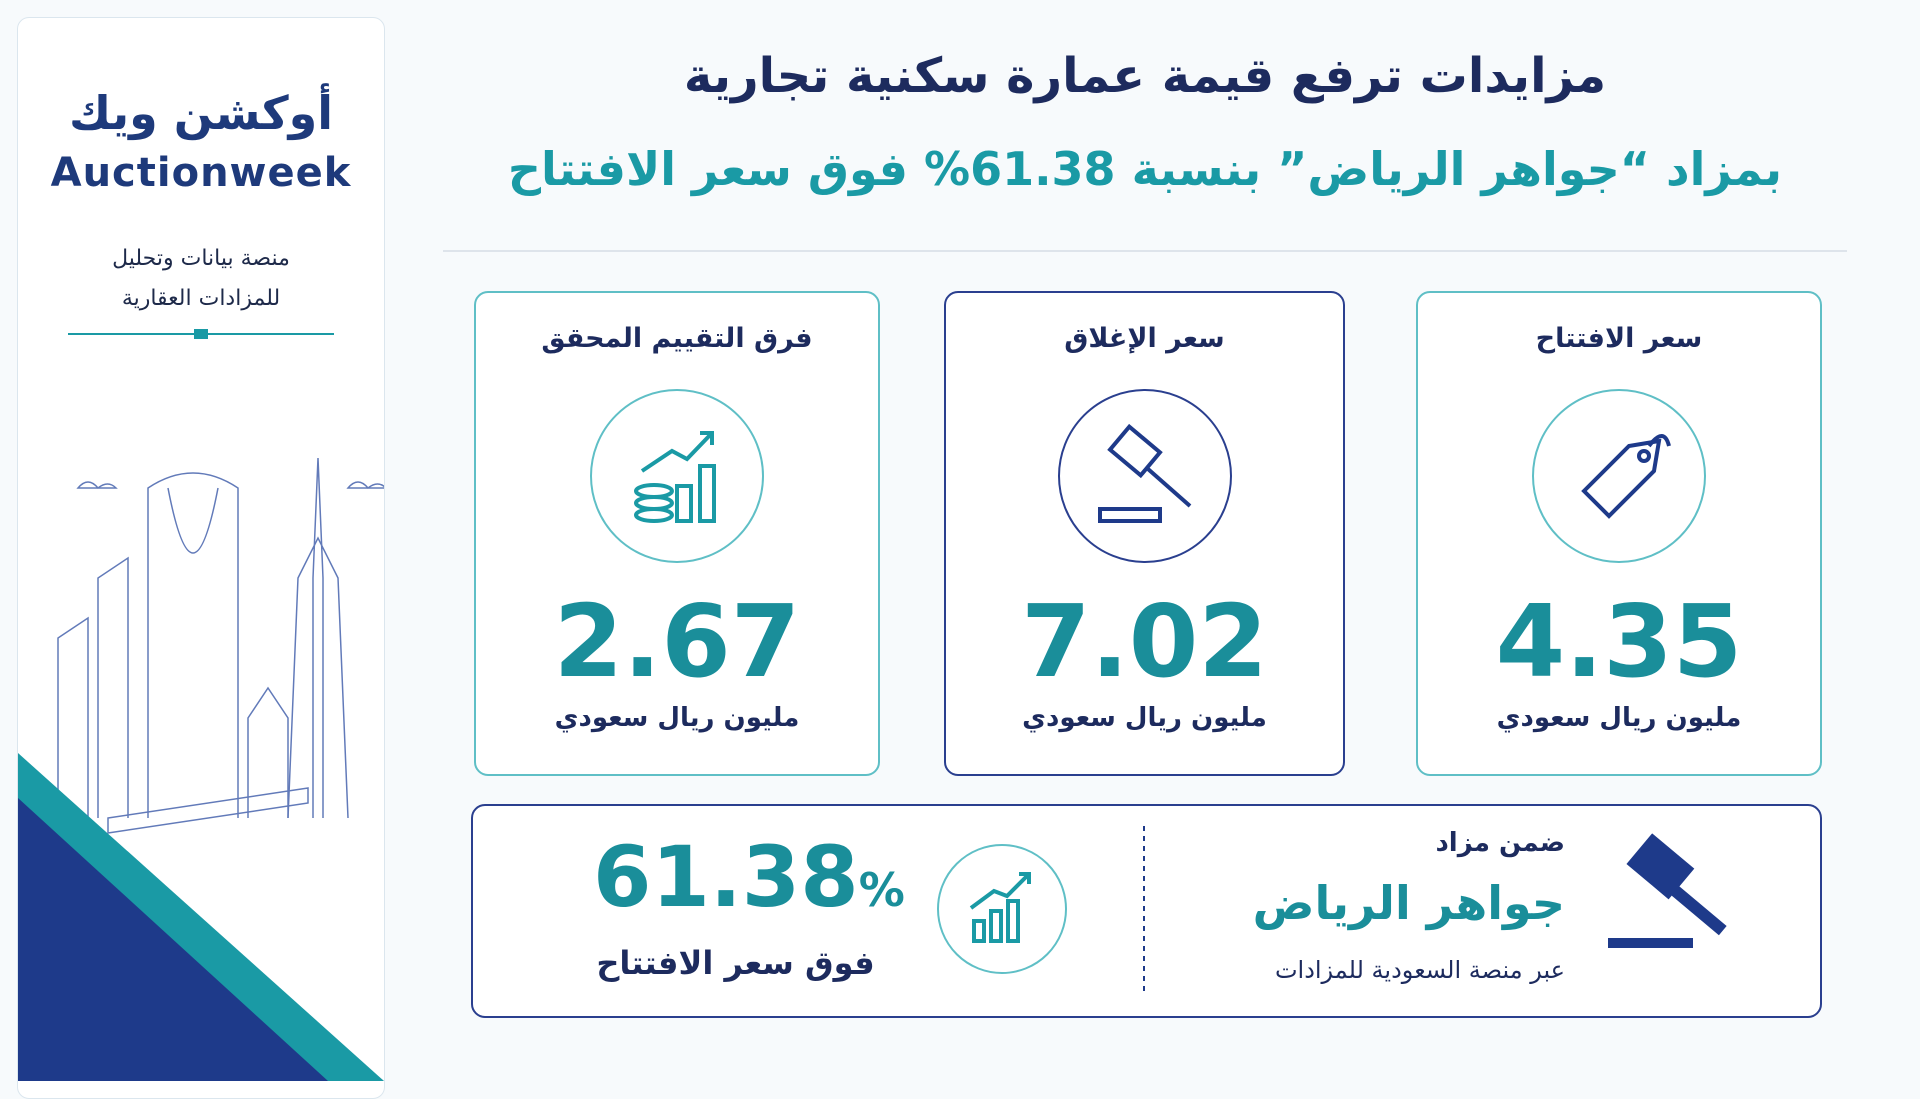  I want to click on sidebar-art, so click(201, 705).